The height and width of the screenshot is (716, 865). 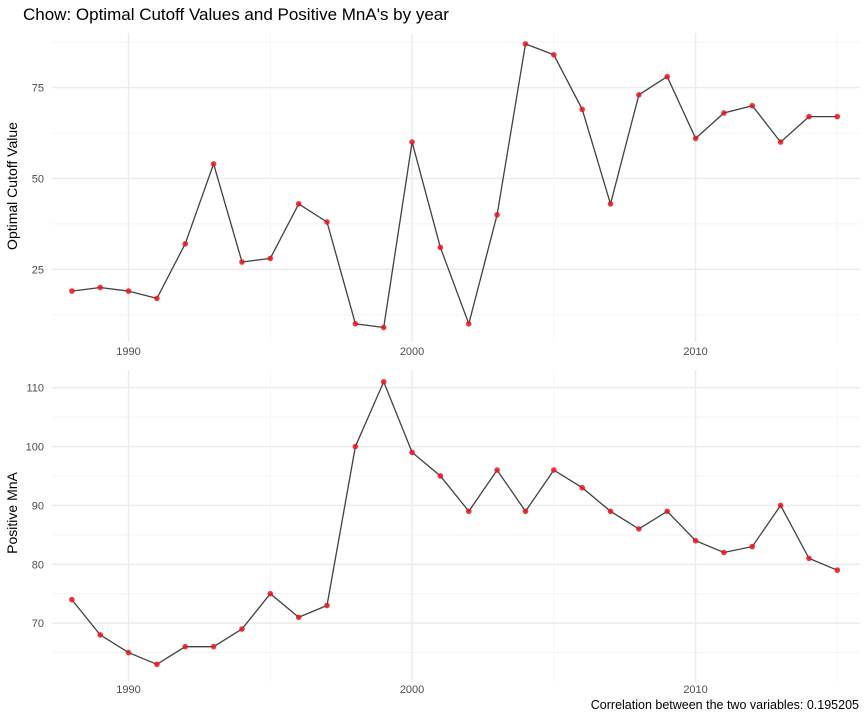 What do you see at coordinates (38, 506) in the screenshot?
I see `mna-y-tick-label: 90` at bounding box center [38, 506].